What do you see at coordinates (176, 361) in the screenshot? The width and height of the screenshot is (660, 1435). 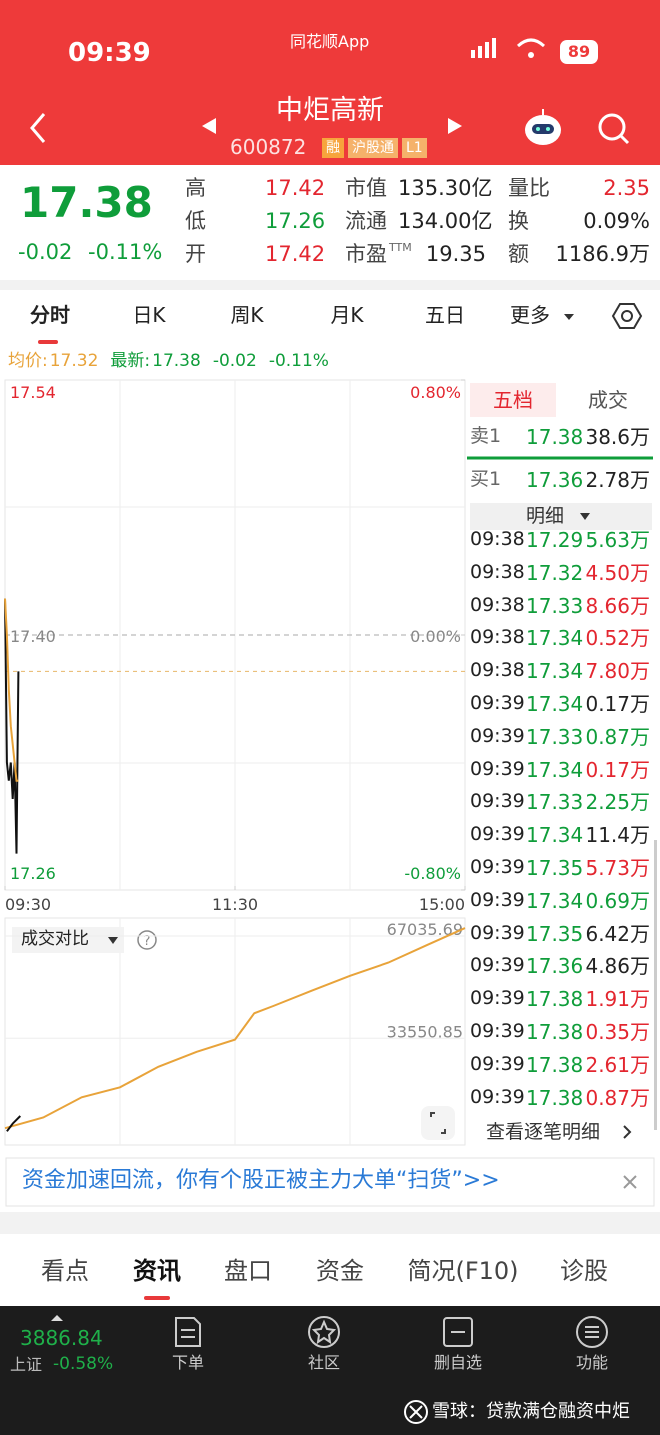 I see `latest: 17.38` at bounding box center [176, 361].